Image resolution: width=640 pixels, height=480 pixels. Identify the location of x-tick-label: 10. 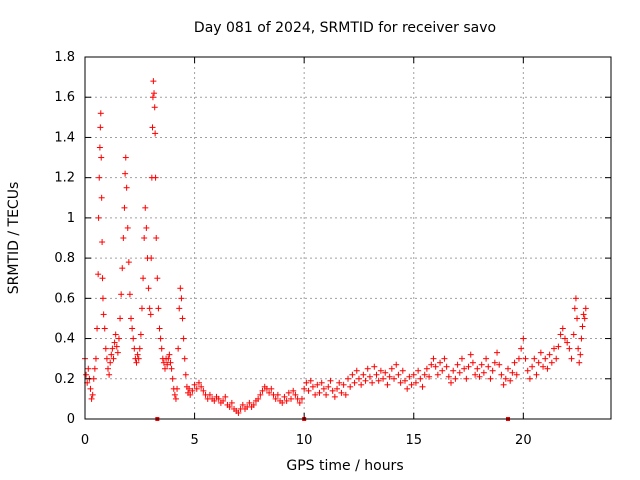
(304, 440).